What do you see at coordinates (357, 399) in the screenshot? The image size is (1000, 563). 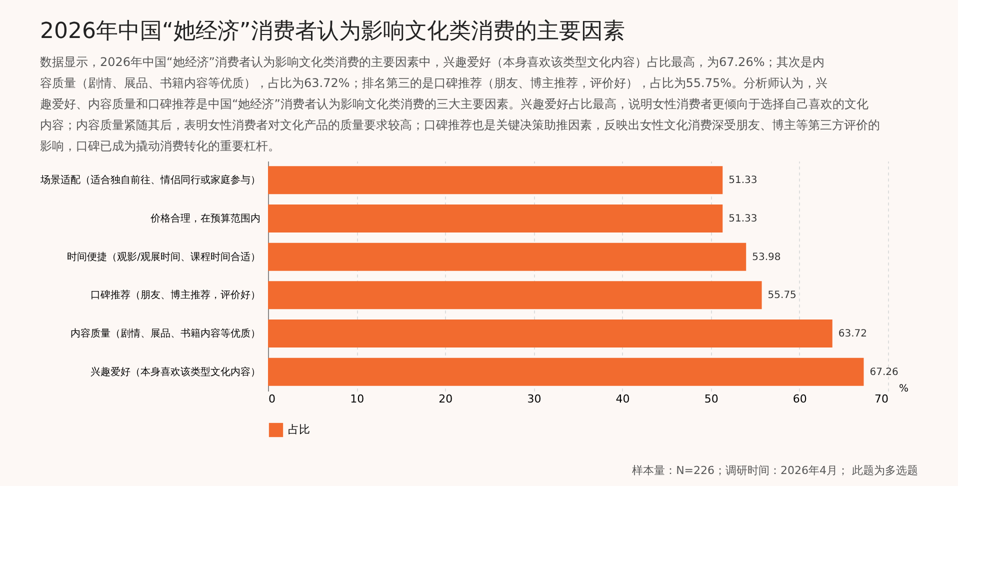 I see `x-tick-label: 10` at bounding box center [357, 399].